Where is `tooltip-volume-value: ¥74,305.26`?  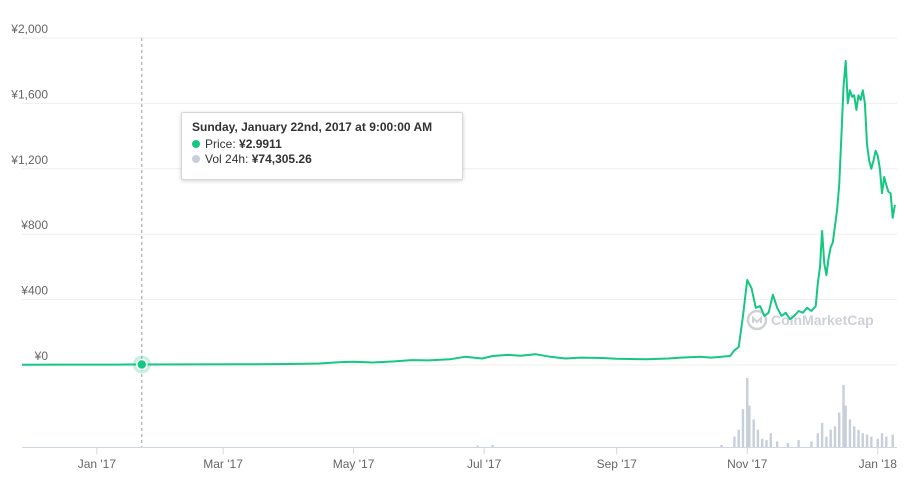 tooltip-volume-value: ¥74,305.26 is located at coordinates (281, 159).